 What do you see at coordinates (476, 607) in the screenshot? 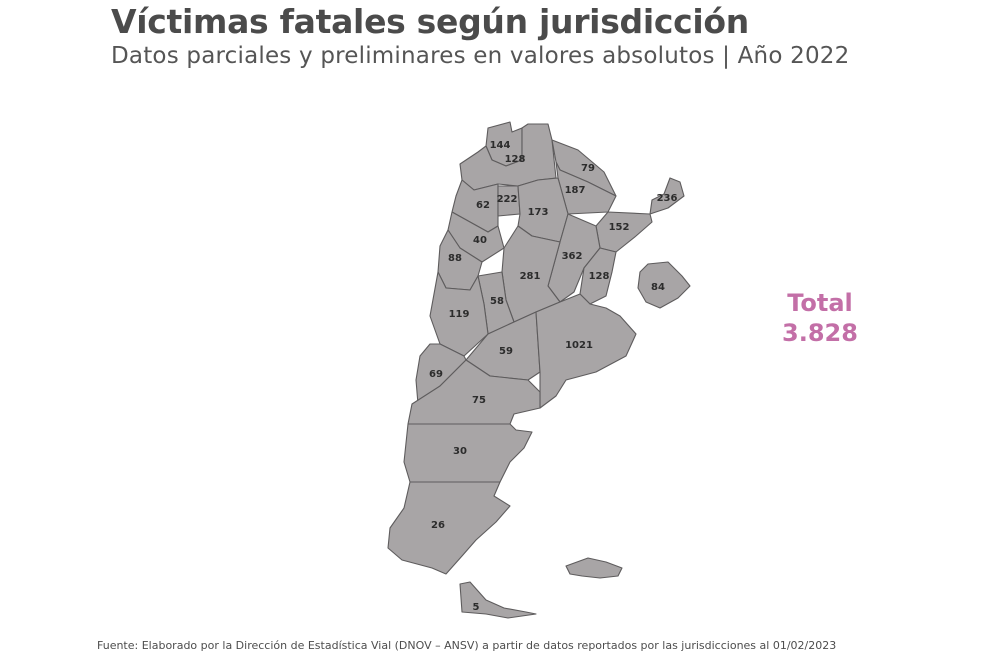
I see `label-tierra-del-fuego: 5` at bounding box center [476, 607].